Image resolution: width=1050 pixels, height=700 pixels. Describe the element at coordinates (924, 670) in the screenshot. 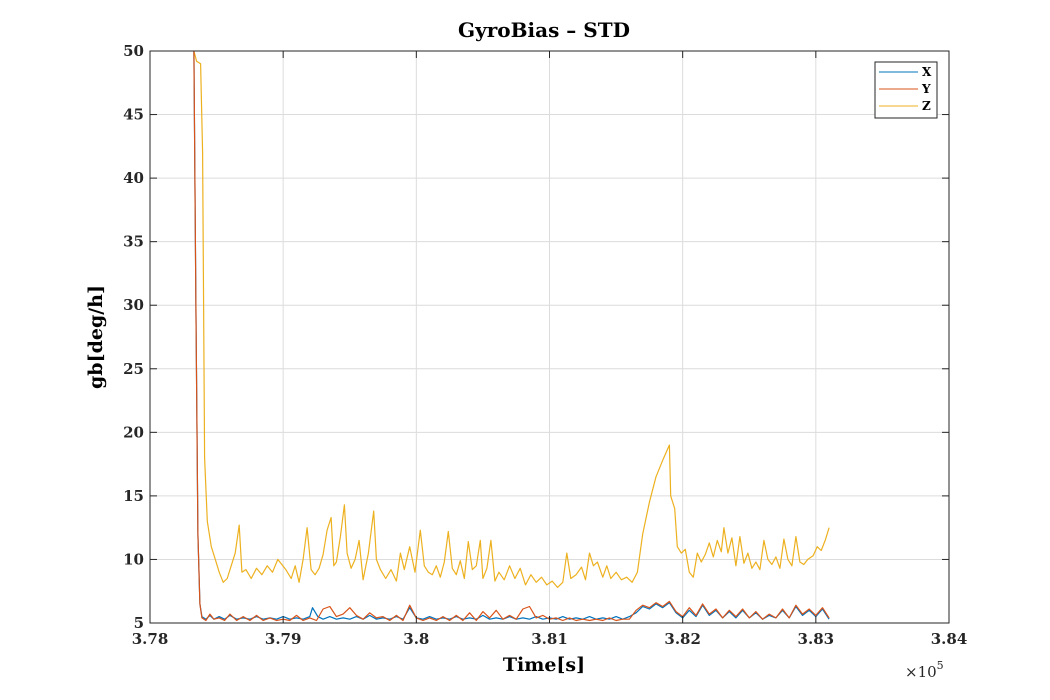

I see `x-multiplier: ×10⁵` at that location.